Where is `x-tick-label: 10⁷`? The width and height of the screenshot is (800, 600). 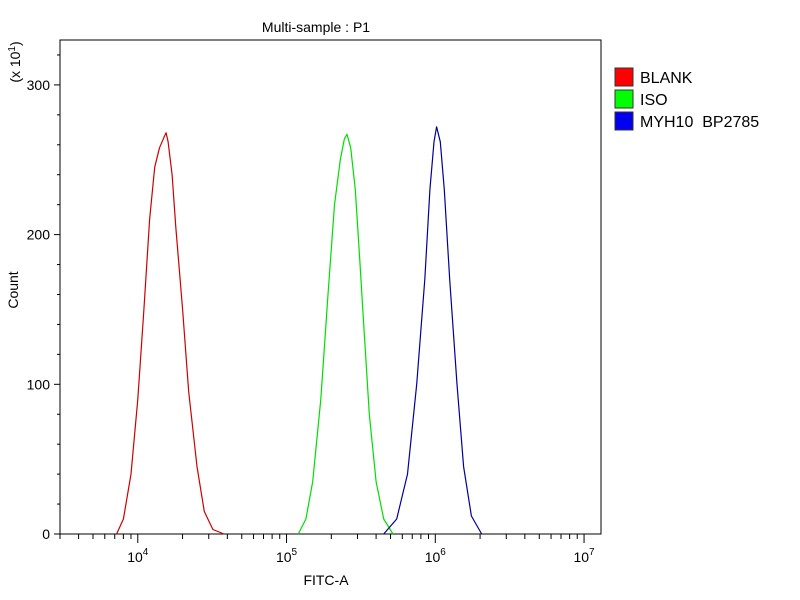
x-tick-label: 10⁷ is located at coordinates (584, 556).